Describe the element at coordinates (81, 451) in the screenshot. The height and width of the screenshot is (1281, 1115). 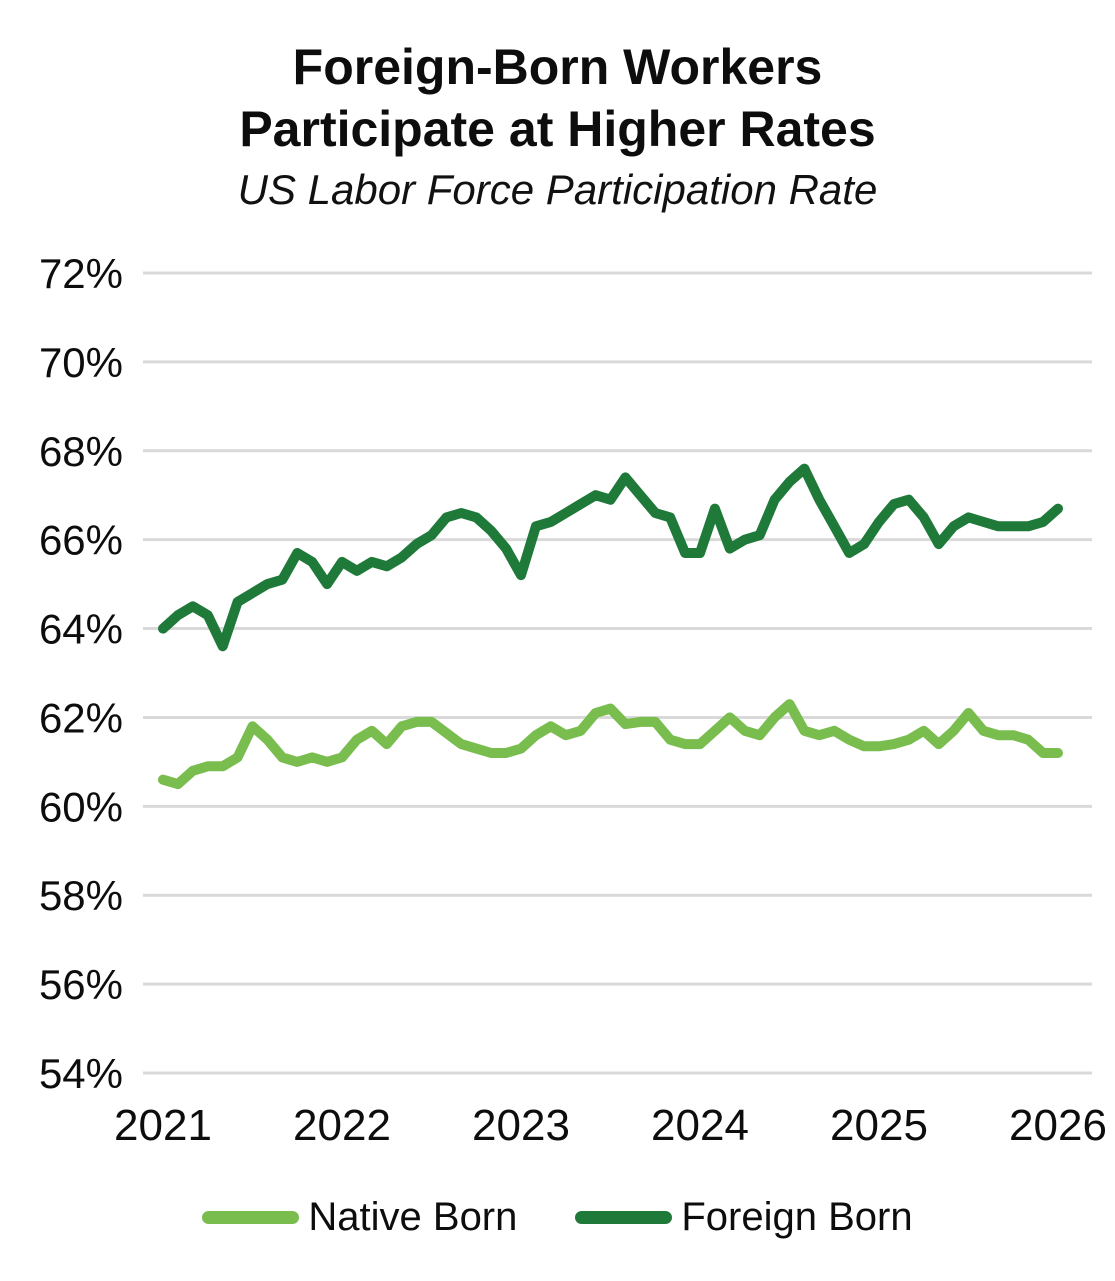
I see `y-tick-label: 68%` at that location.